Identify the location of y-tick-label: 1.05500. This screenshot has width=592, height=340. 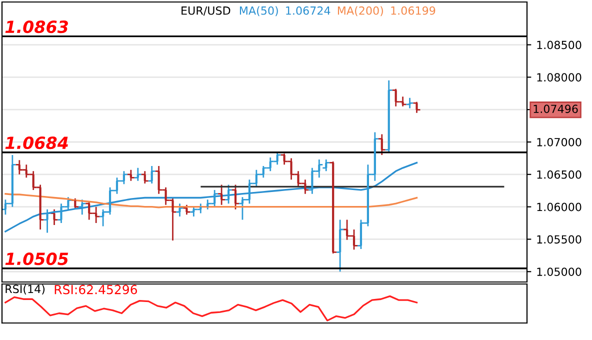
(559, 239).